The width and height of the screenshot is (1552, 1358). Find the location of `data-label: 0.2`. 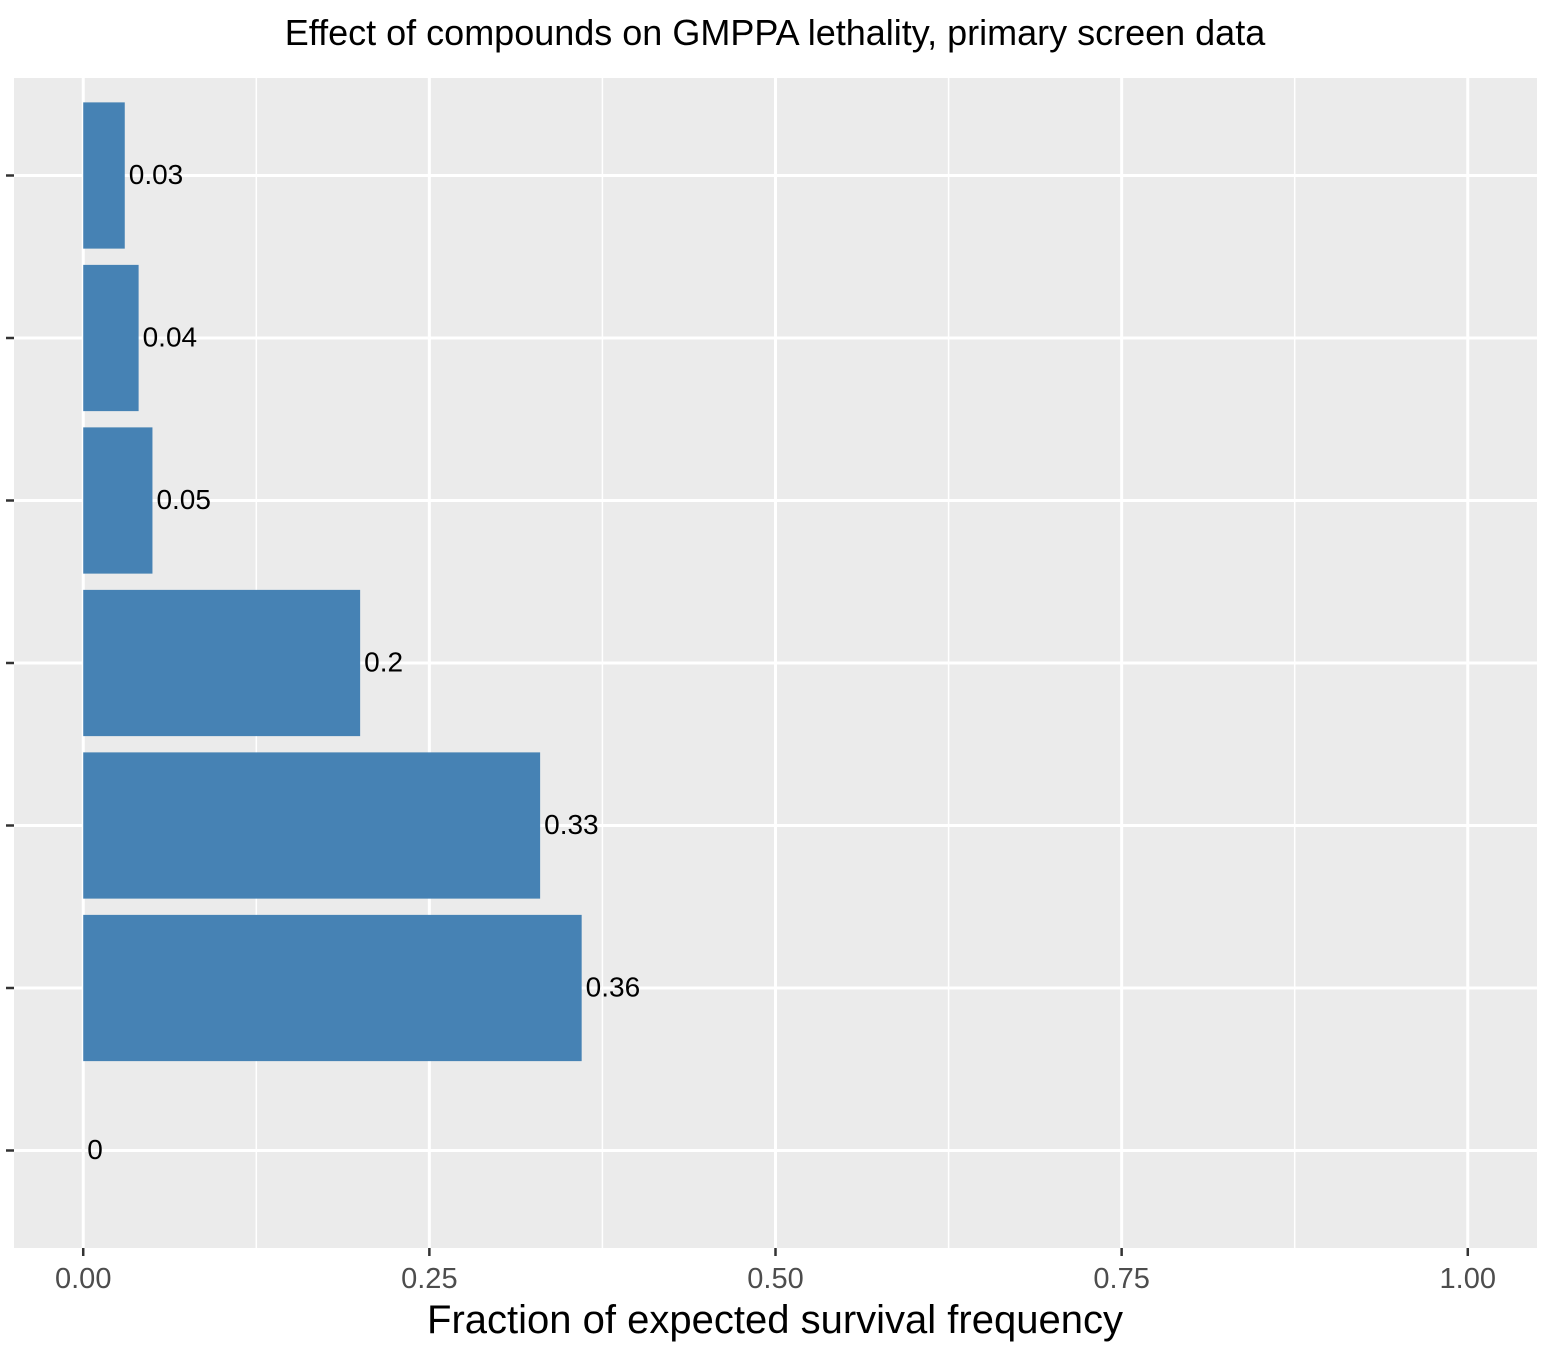

data-label: 0.2 is located at coordinates (383, 661).